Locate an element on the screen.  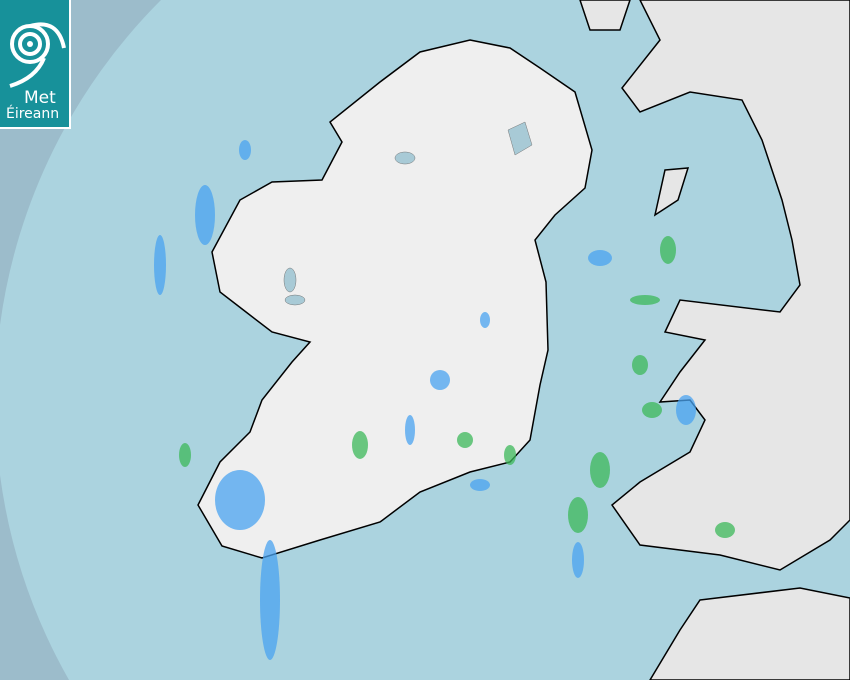
met-eireann-swirl-icon is located at coordinates (37, 55).